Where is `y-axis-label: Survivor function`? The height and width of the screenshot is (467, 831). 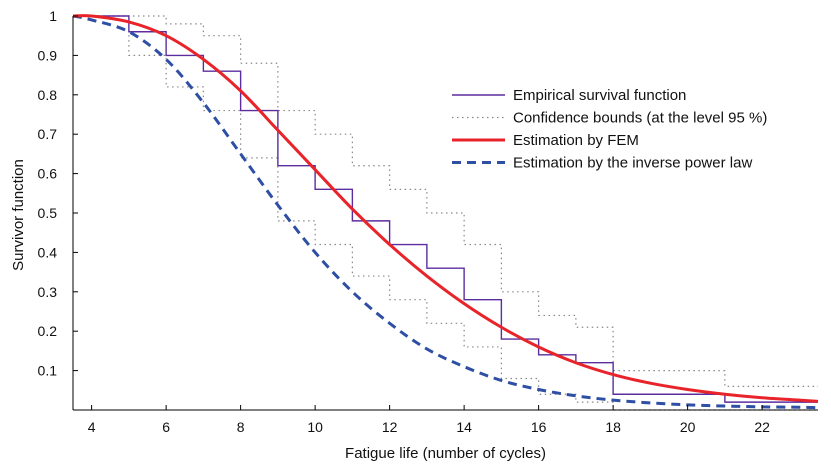 y-axis-label: Survivor function is located at coordinates (18, 215).